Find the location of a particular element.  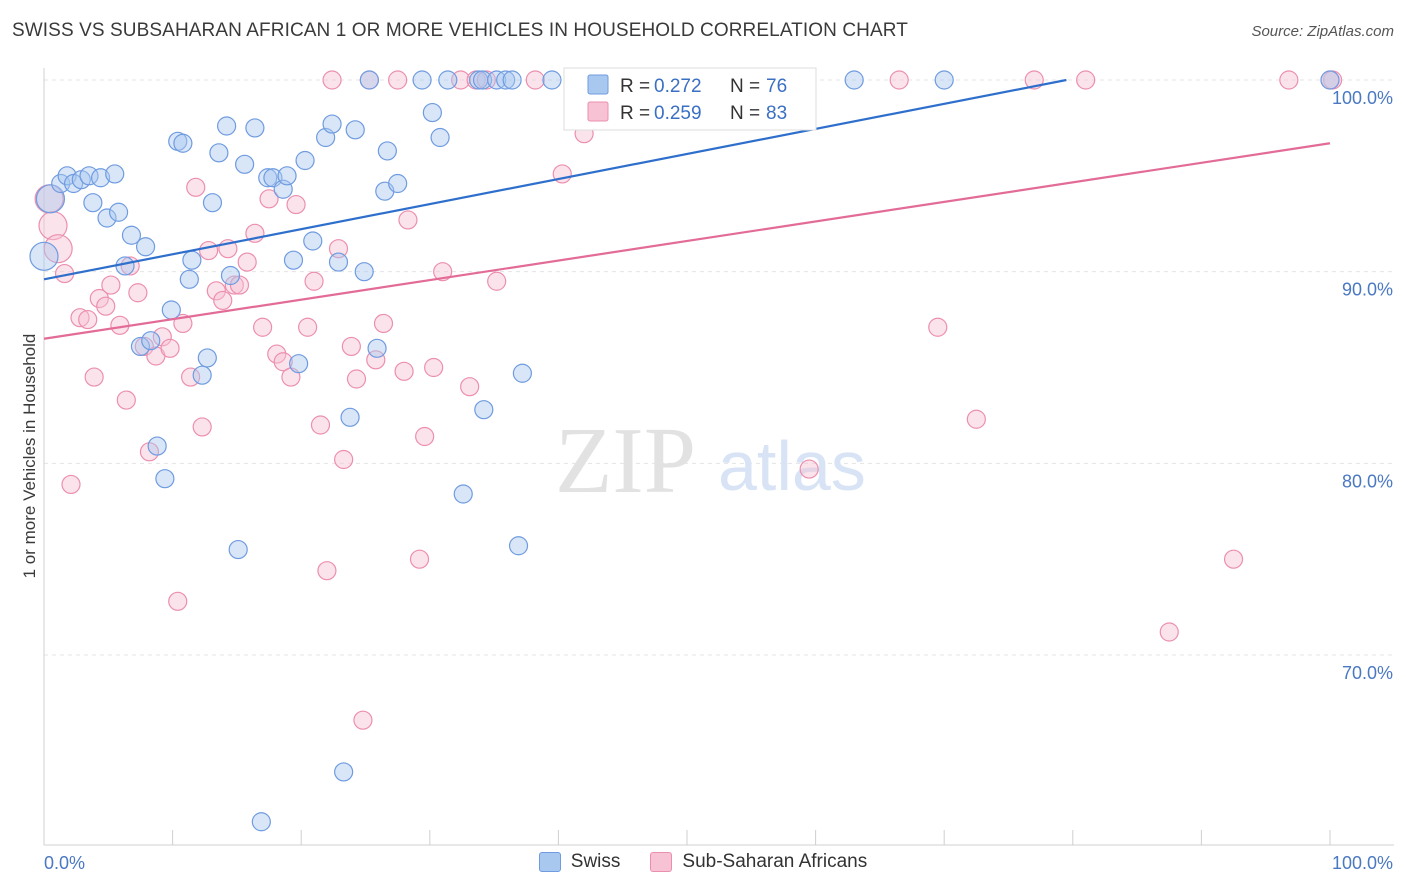

legend-r-label-ssa: R = is located at coordinates (635, 113).